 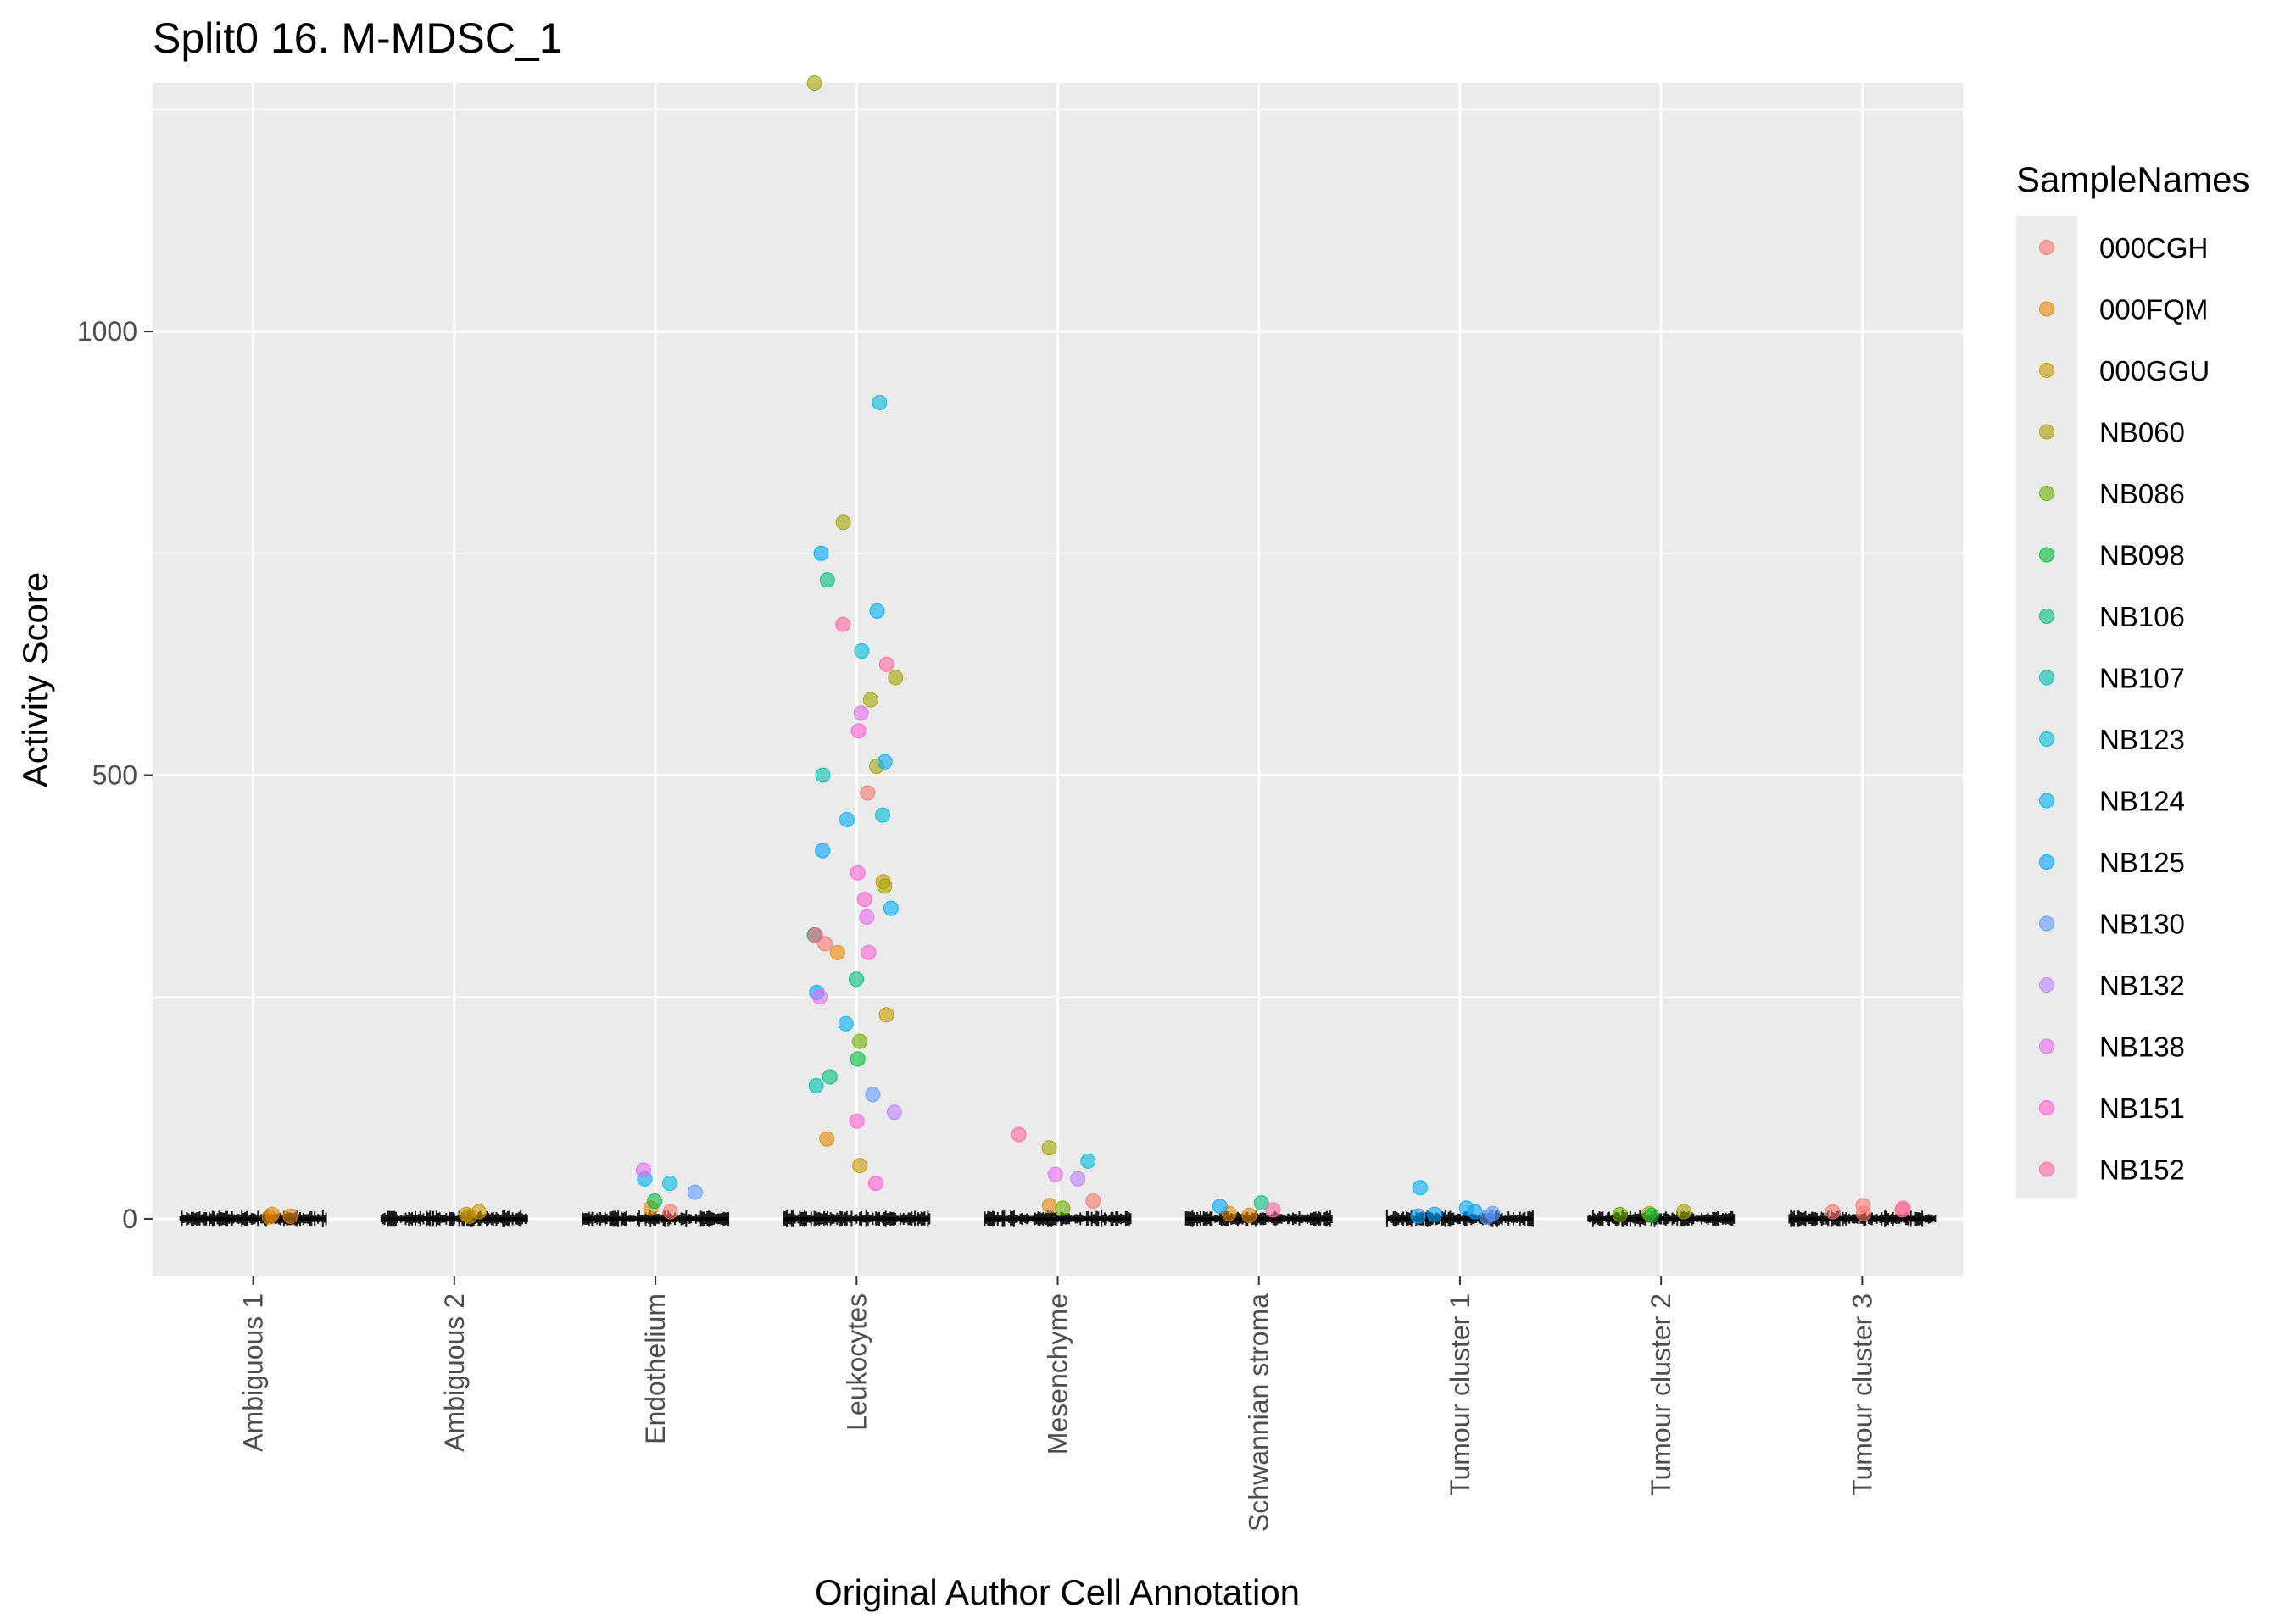 I want to click on y-tick-label: 1000, so click(x=107, y=331).